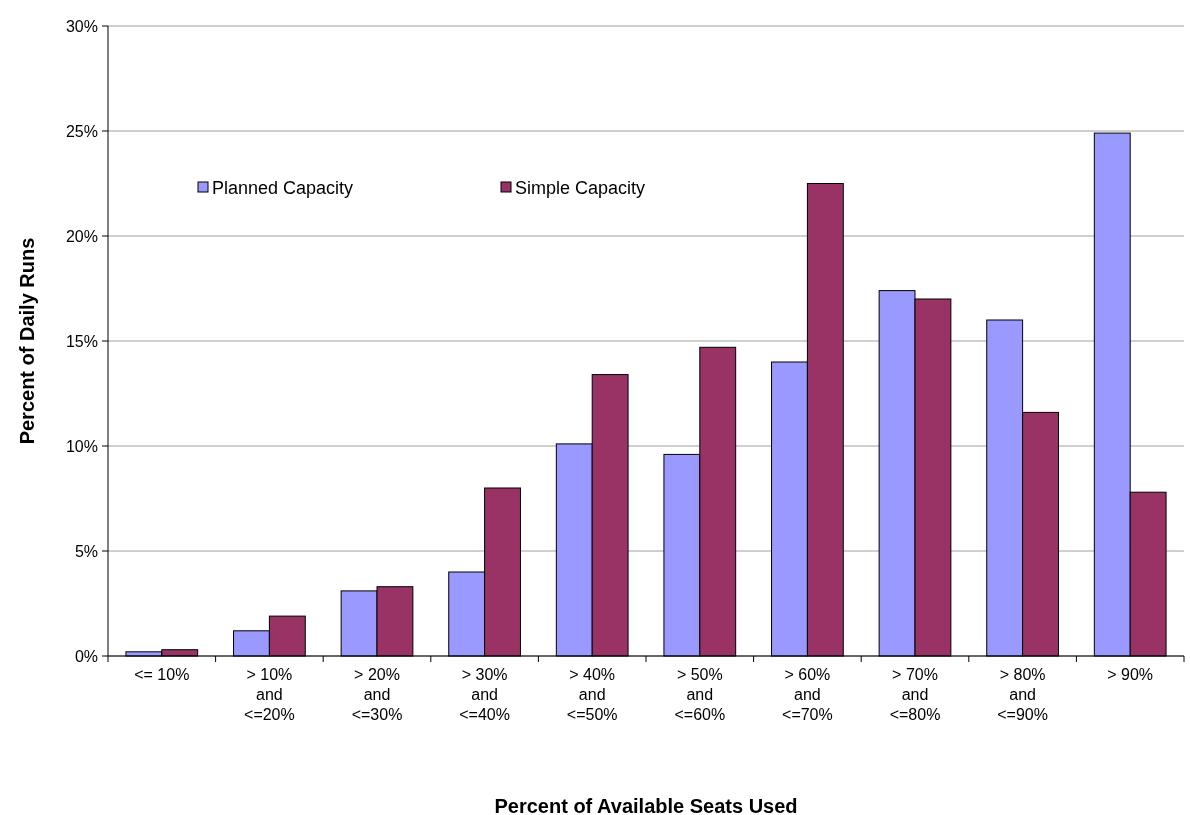 This screenshot has height=815, width=1190. I want to click on x-axis-title: Percent of Available Seats Used, so click(646, 805).